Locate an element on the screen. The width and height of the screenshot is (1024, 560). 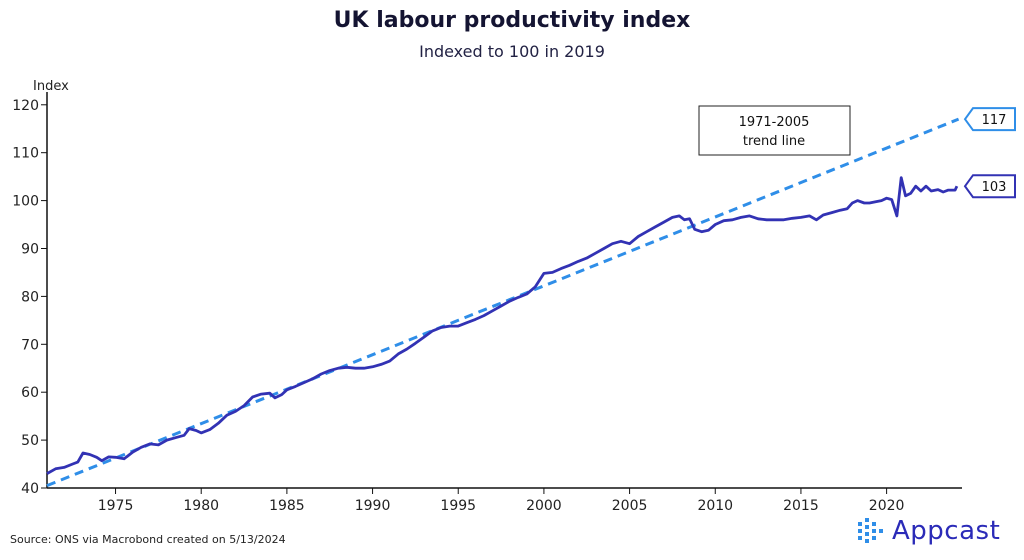
x-axis: 1975 1980 1985 1990 1995 2000 2005 2010 2015 2020 is located at coordinates (504, 500).